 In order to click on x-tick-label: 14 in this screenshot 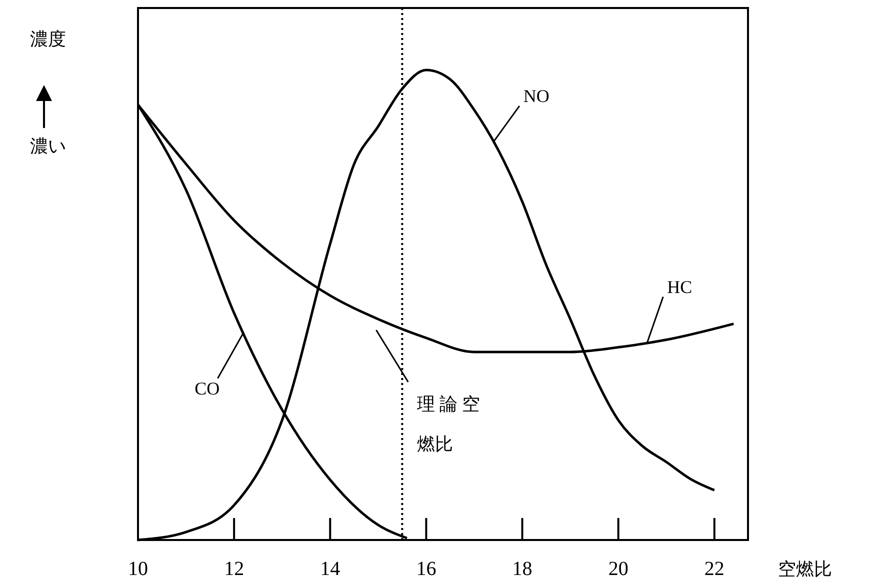, I will do `click(330, 569)`.